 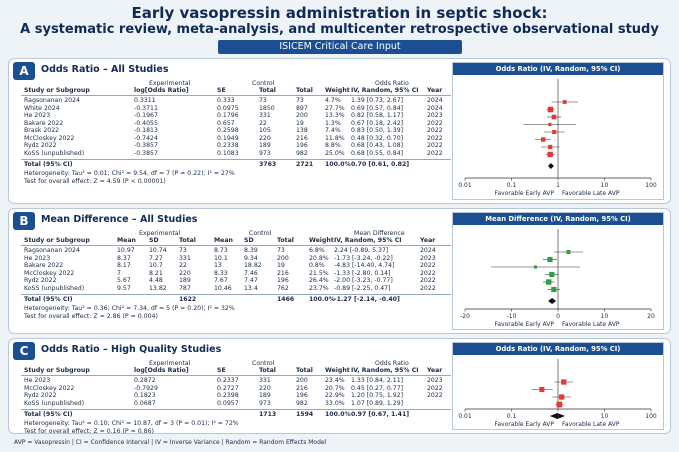 What do you see at coordinates (221, 370) in the screenshot?
I see `column-header: SE` at bounding box center [221, 370].